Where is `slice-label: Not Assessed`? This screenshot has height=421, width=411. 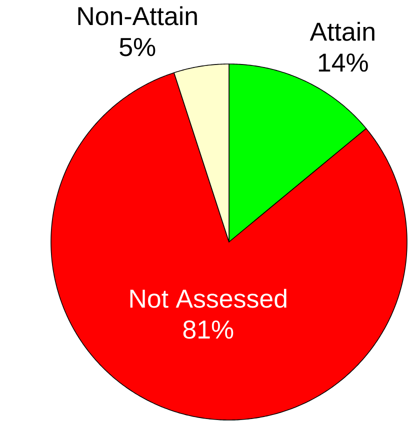
slice-label: Not Assessed is located at coordinates (208, 298).